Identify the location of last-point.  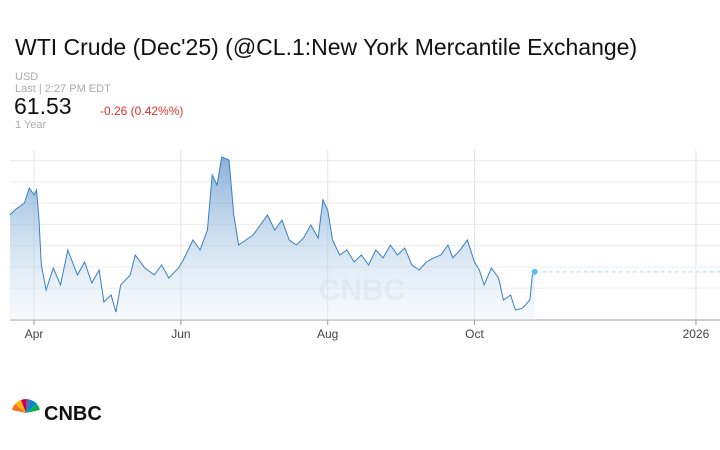
(534, 271).